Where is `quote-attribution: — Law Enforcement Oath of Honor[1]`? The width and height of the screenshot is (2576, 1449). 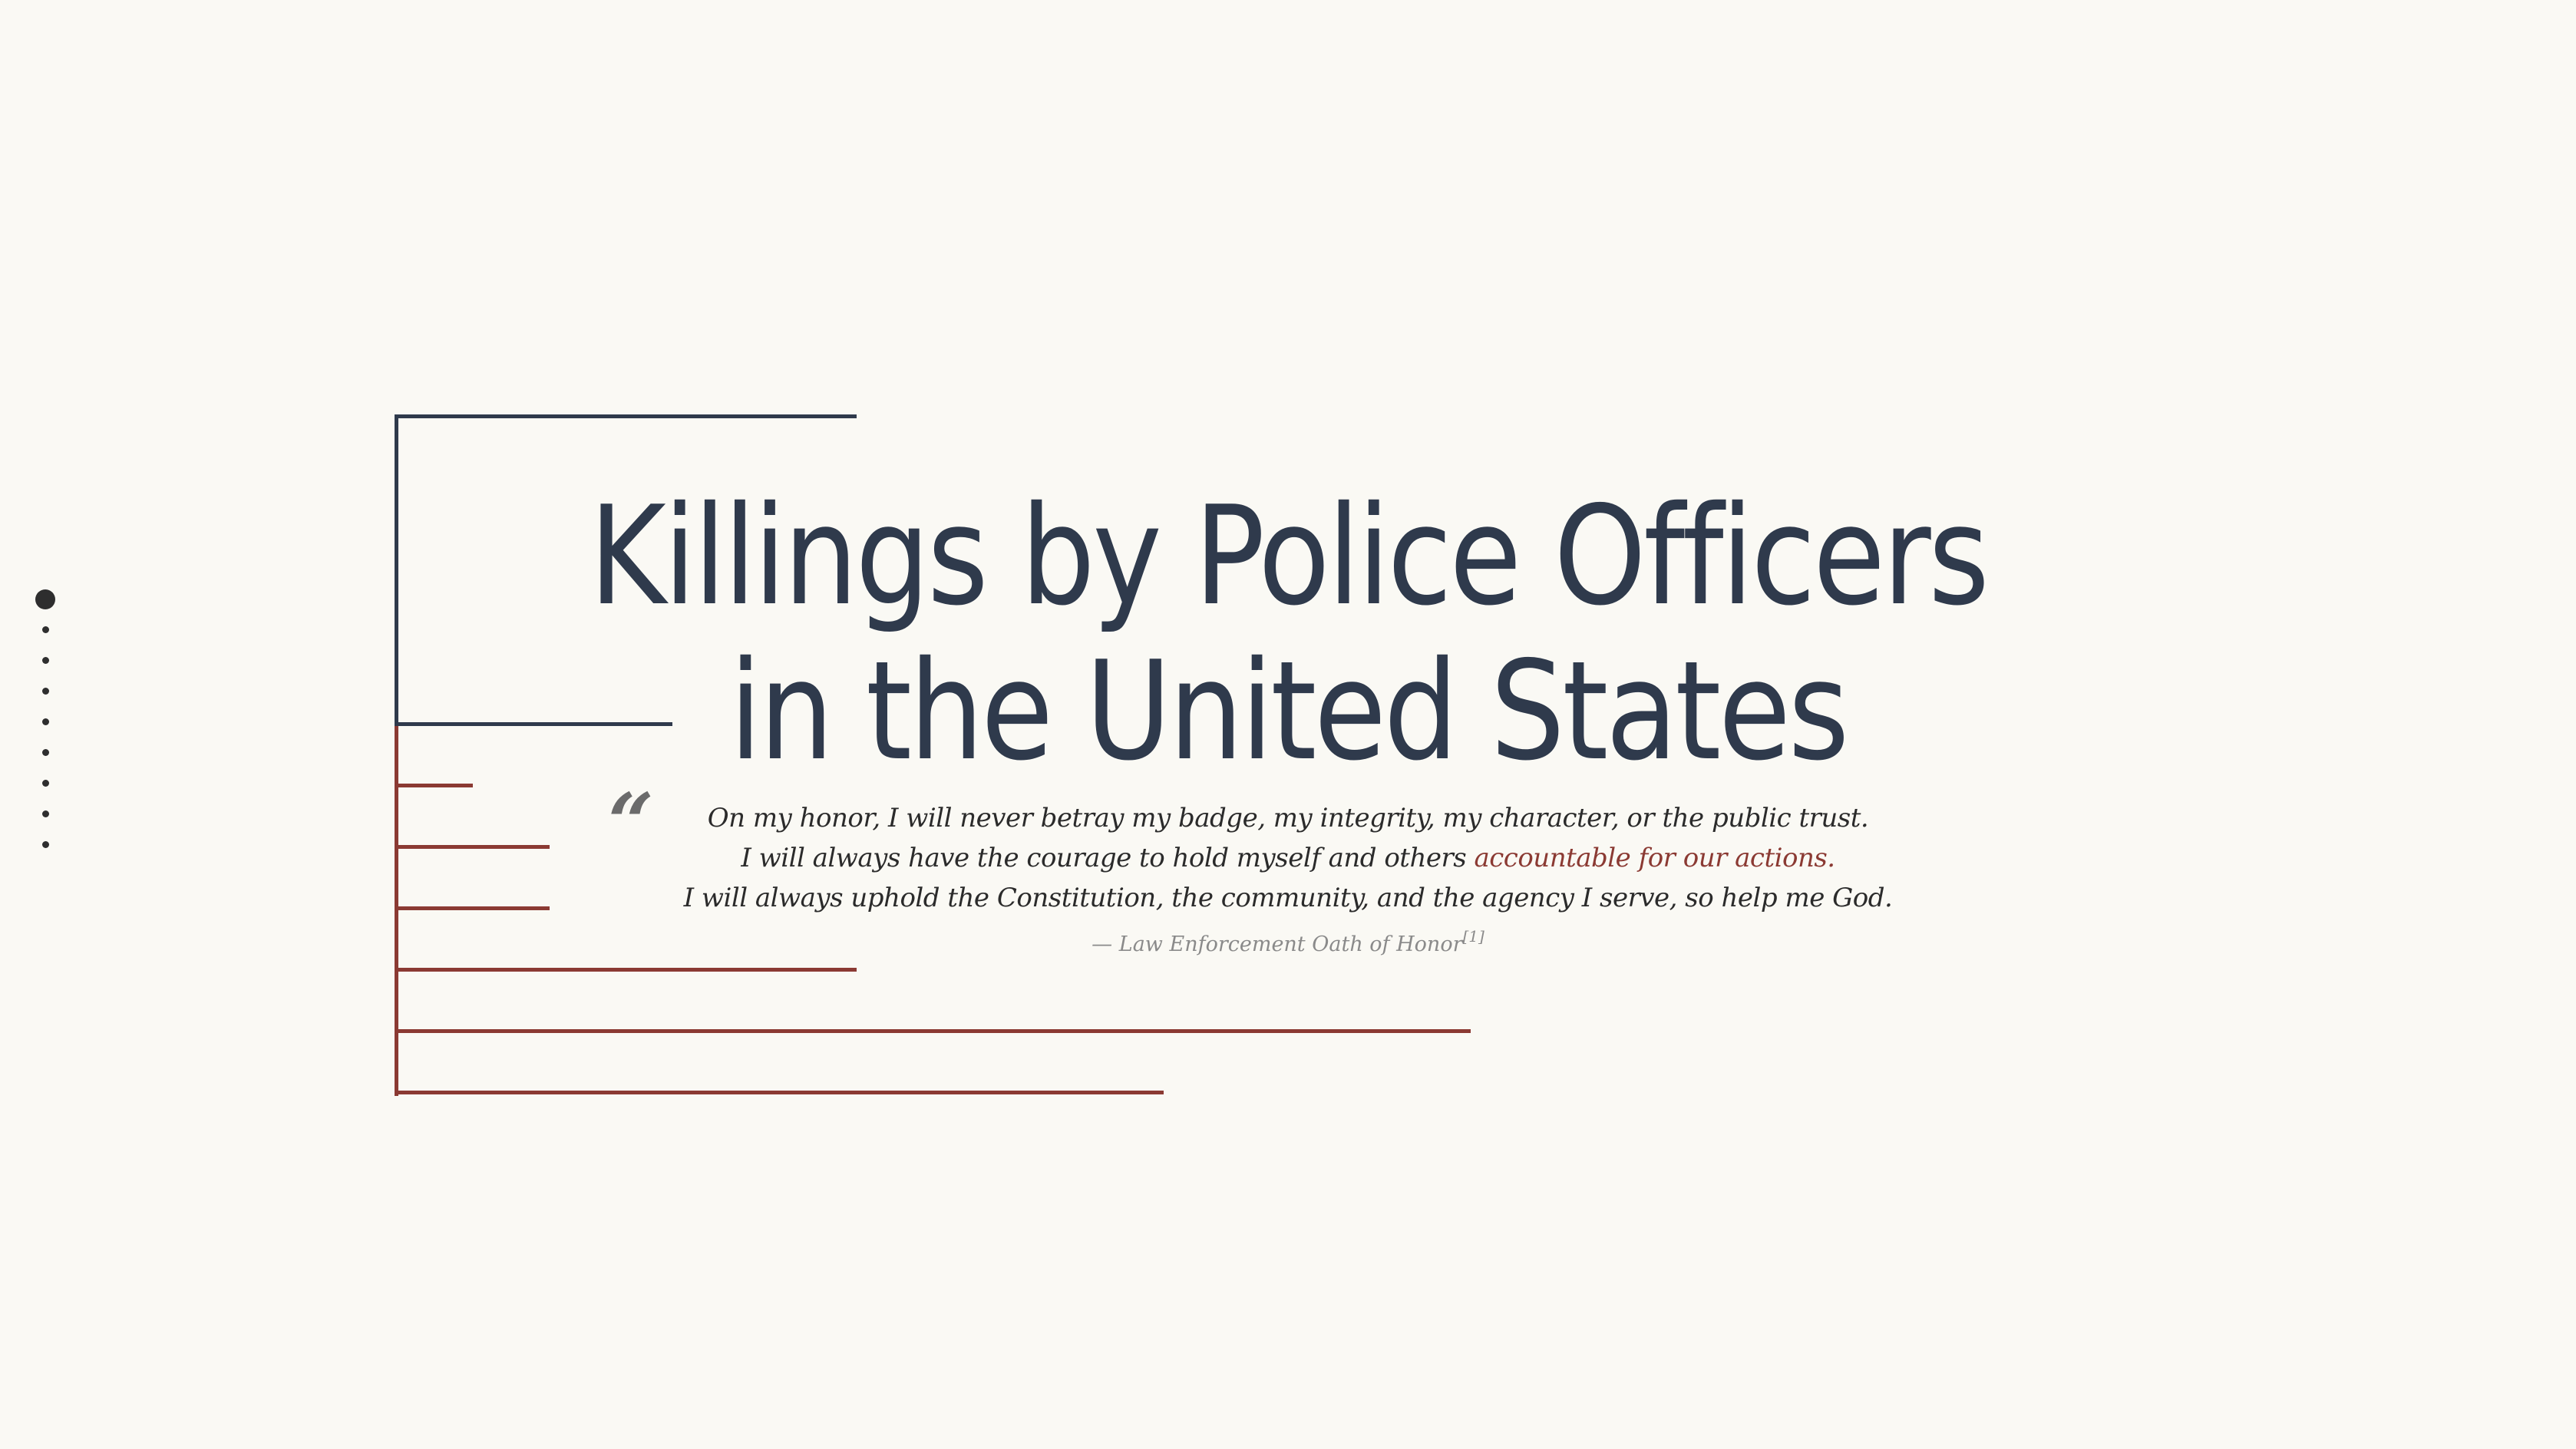
quote-attribution: — Law Enforcement Oath of Honor[1] is located at coordinates (1288, 941).